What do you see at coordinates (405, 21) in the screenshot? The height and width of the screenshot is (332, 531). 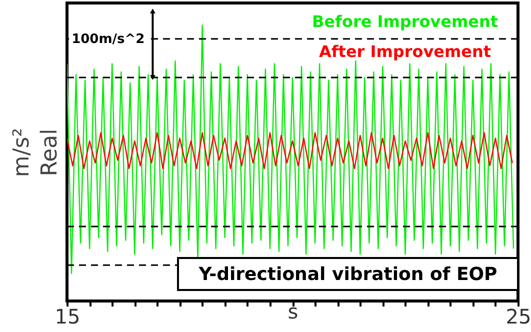 I see `text: Before Improvement` at bounding box center [405, 21].